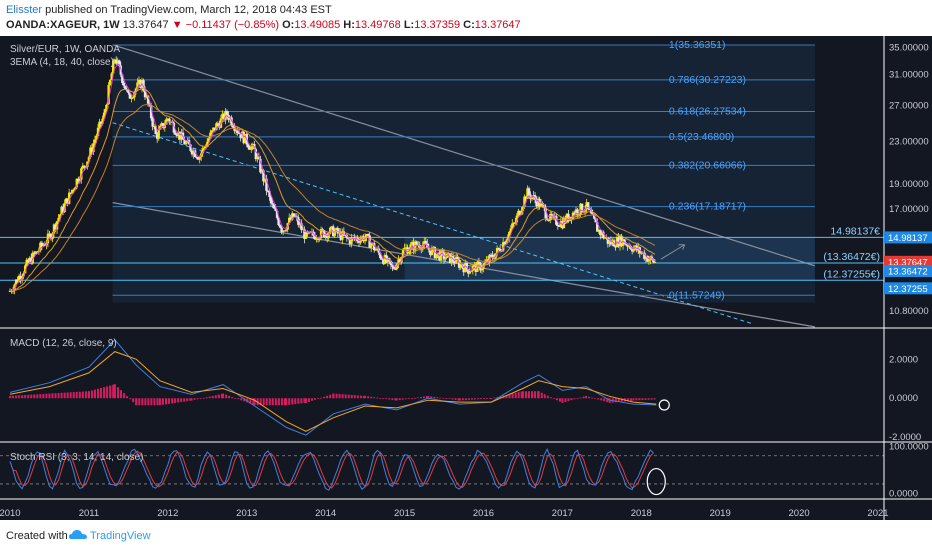  I want to click on tradingview-brand: TradingView, so click(120, 536).